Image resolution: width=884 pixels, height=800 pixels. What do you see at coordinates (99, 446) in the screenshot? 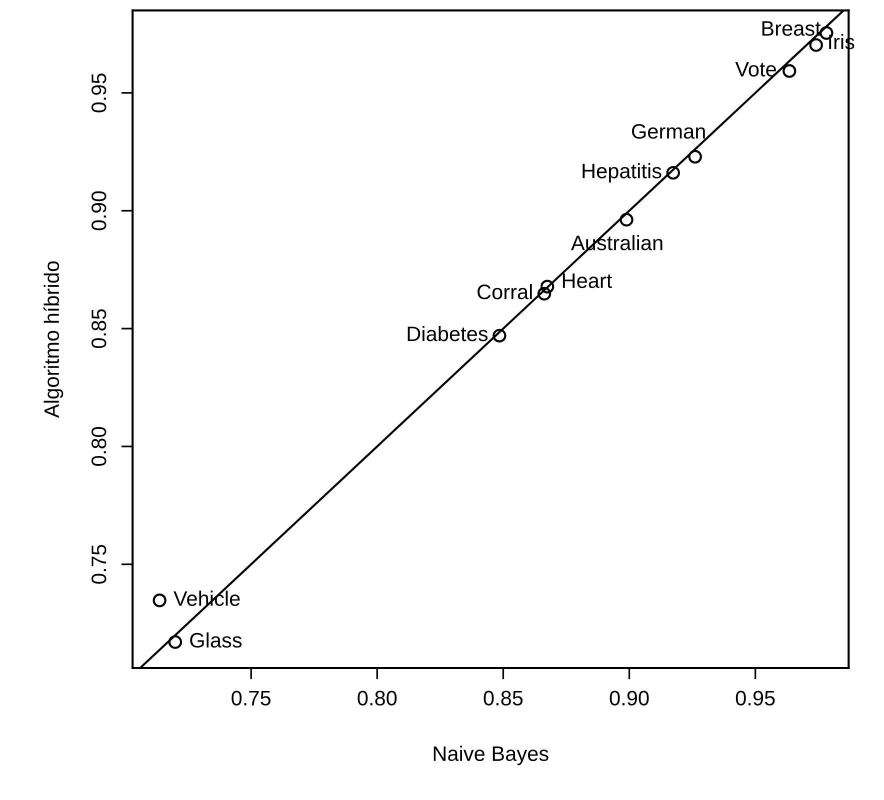
I see `y-tick-label: 0.80` at bounding box center [99, 446].